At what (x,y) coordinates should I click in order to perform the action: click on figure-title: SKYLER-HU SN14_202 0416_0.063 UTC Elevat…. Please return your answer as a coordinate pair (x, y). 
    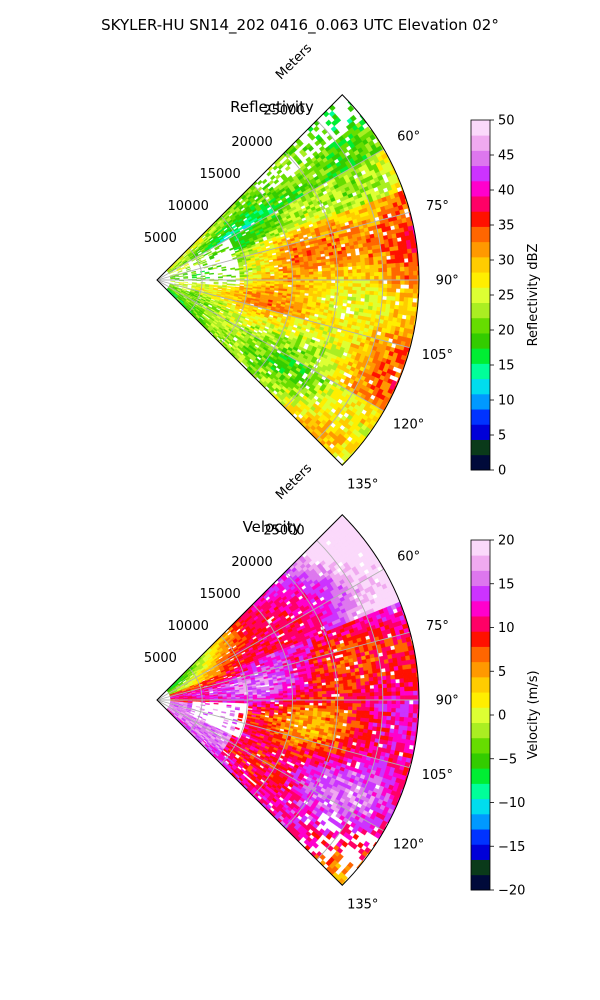
    Looking at the image, I should click on (300, 25).